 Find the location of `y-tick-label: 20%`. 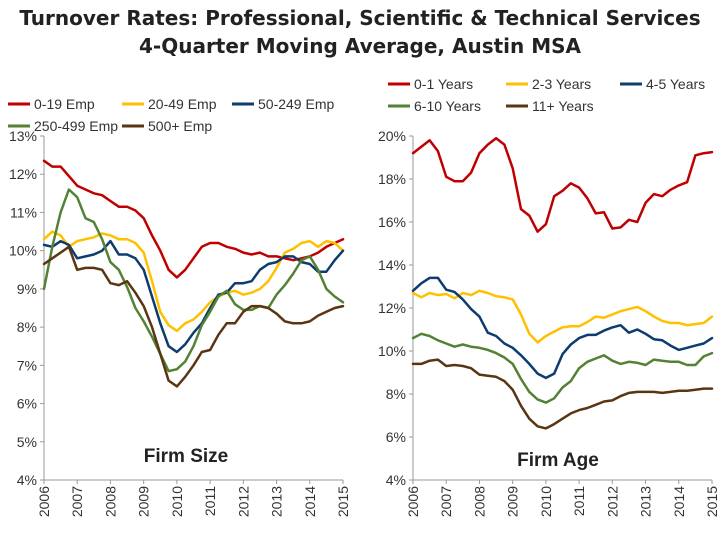

y-tick-label: 20% is located at coordinates (392, 136).